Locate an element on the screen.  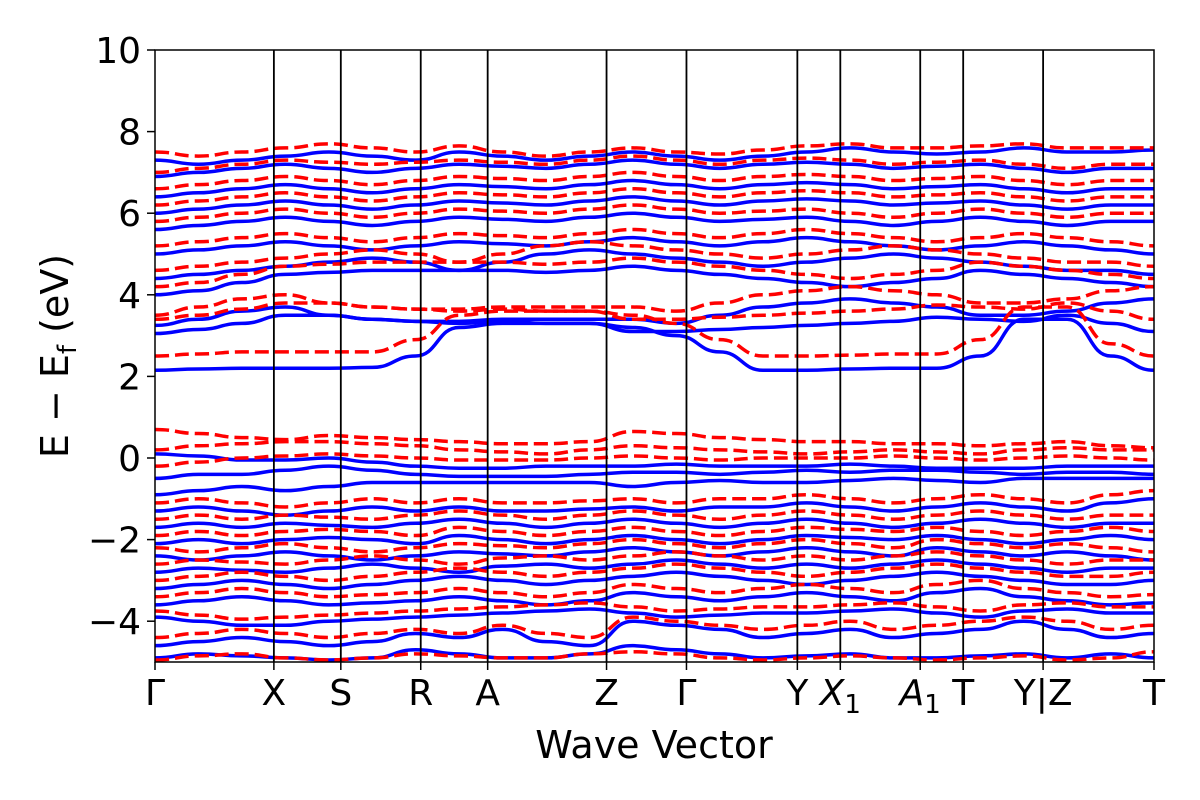
y-axis-title-unit: (eV) is located at coordinates (55, 299).